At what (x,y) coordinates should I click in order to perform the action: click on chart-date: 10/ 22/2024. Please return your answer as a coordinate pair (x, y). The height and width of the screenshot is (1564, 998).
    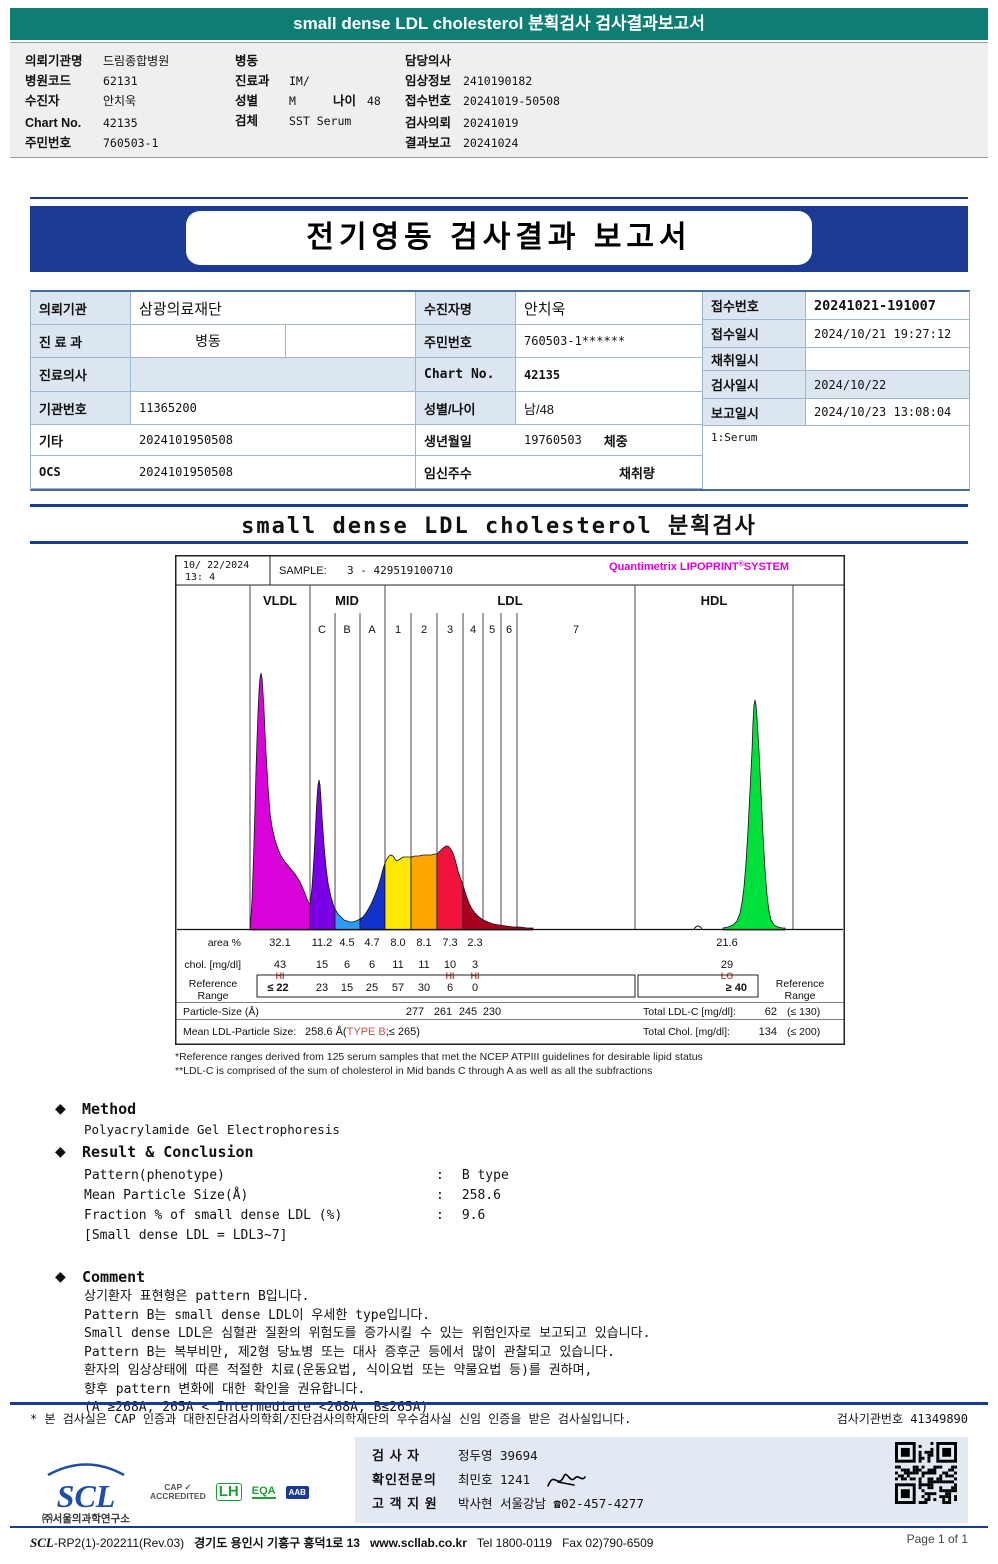
    Looking at the image, I should click on (216, 565).